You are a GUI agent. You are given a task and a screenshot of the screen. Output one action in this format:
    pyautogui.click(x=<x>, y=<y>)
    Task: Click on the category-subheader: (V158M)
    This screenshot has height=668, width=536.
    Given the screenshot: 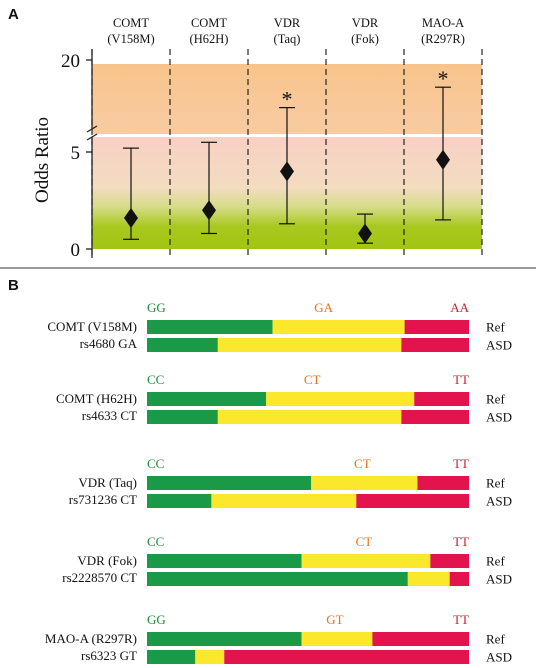 What is the action you would take?
    pyautogui.click(x=130, y=39)
    